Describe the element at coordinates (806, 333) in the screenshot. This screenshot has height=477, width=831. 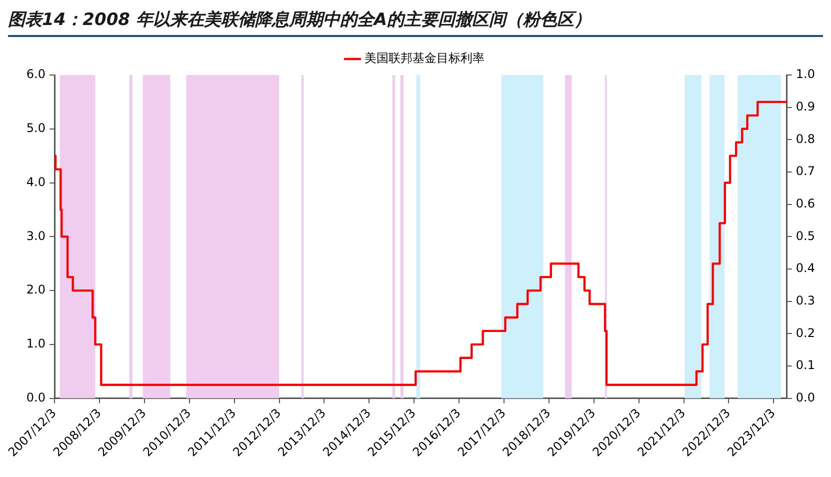
I see `y2-tick-label: 0.2` at that location.